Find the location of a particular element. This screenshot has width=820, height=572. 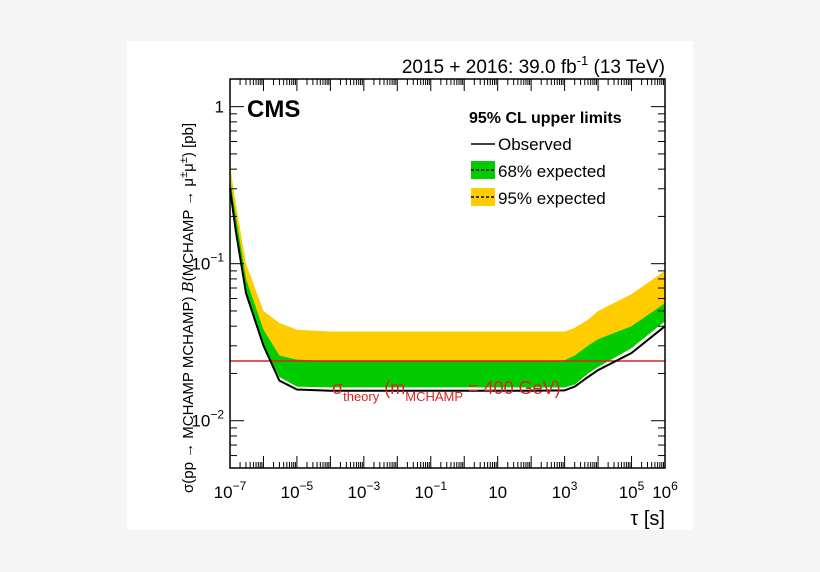

experiment-label: CMS is located at coordinates (273, 109).